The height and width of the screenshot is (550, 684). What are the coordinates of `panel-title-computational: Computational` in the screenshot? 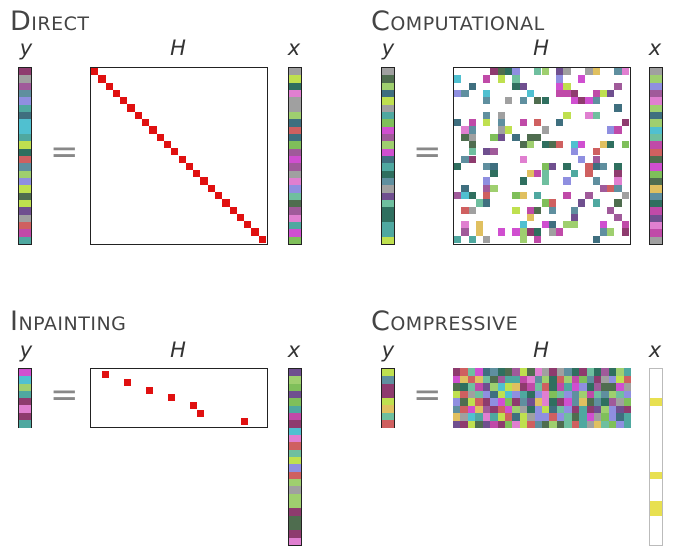 It's located at (458, 21).